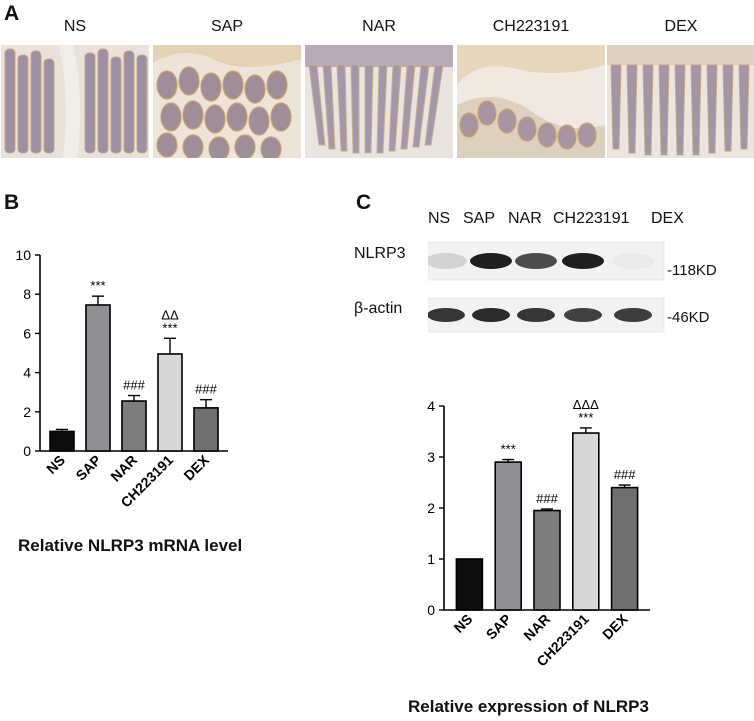  What do you see at coordinates (12, 202) in the screenshot?
I see `panel-b-letter: B` at bounding box center [12, 202].